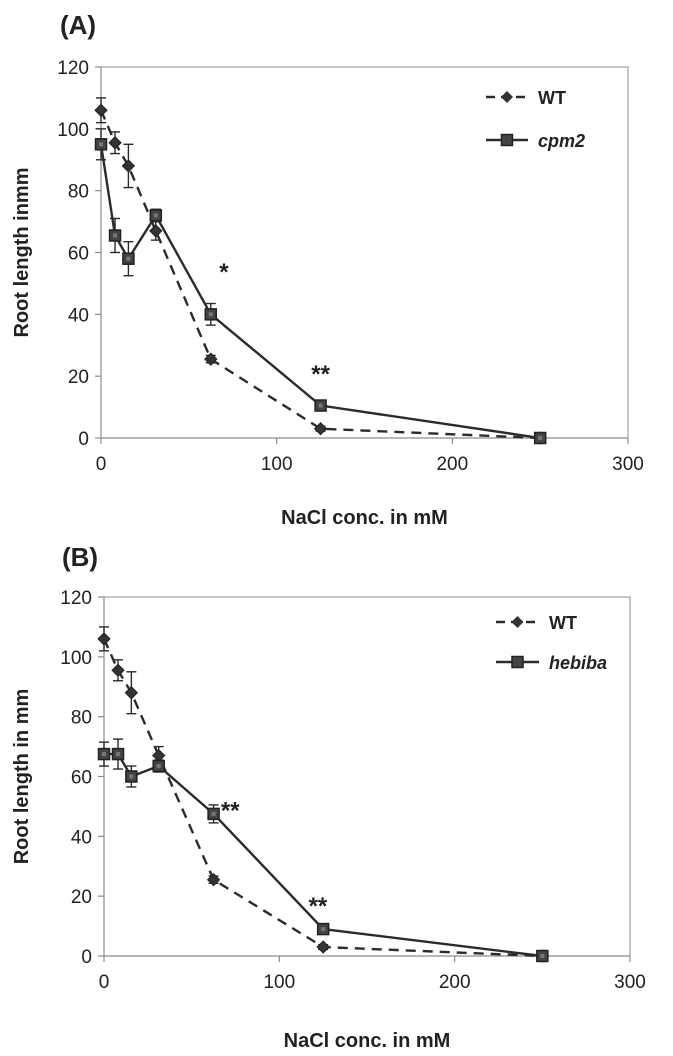  What do you see at coordinates (535, 141) in the screenshot?
I see `legend-entry-cpm2: cpm2` at bounding box center [535, 141].